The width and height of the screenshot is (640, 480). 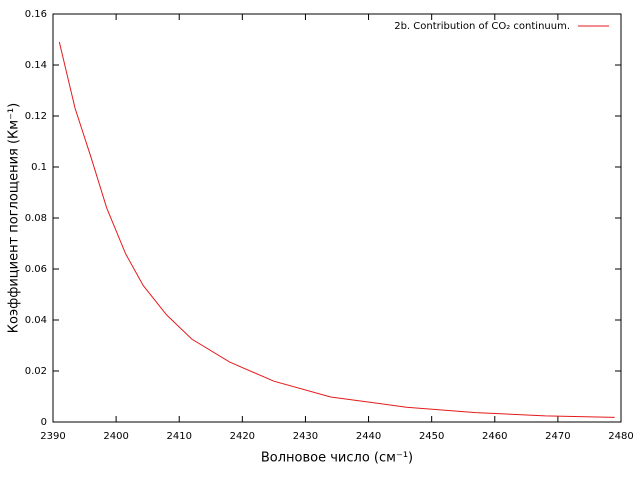 I want to click on y-tick-label: 0.04, so click(x=36, y=320).